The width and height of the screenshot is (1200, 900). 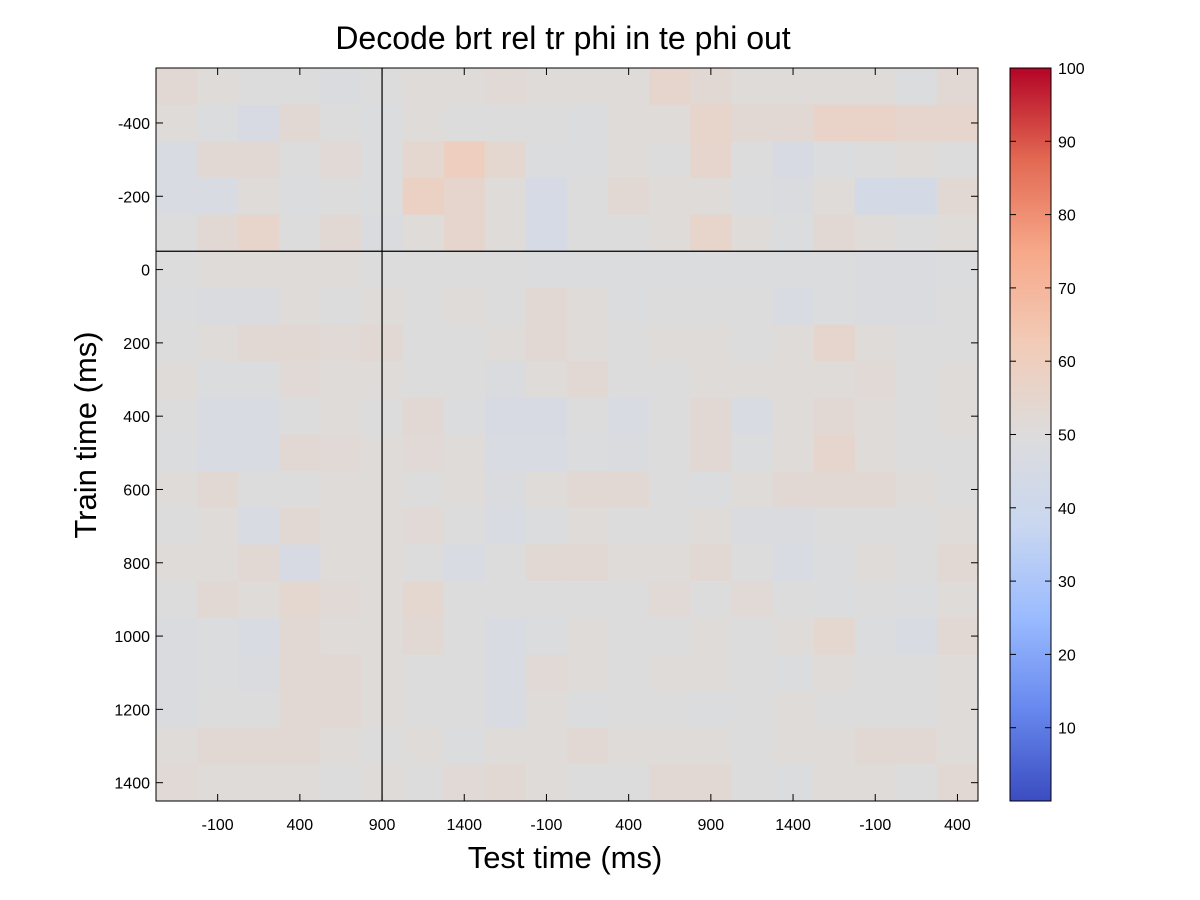 What do you see at coordinates (1067, 436) in the screenshot?
I see `colorbar-tick-label: 50` at bounding box center [1067, 436].